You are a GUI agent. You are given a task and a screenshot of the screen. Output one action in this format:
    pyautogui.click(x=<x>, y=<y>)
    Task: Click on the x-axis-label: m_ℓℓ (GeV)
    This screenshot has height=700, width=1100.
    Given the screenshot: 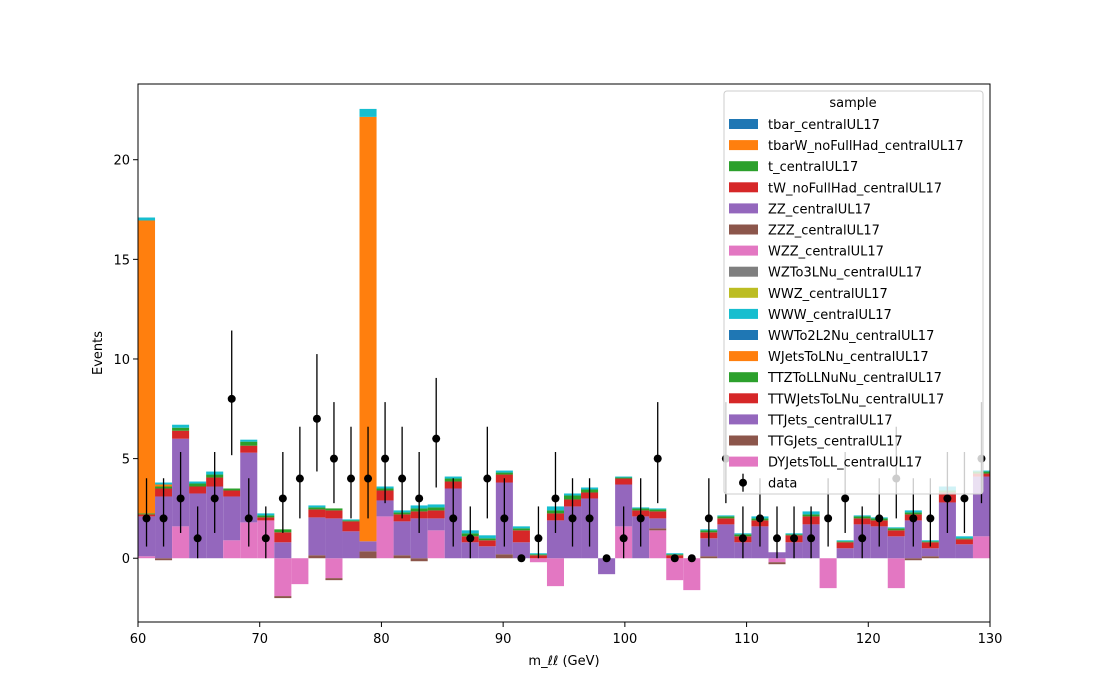 What is the action you would take?
    pyautogui.click(x=563, y=661)
    